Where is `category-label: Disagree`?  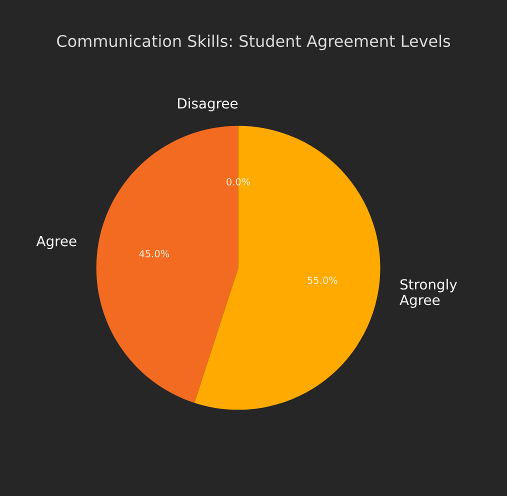 category-label: Disagree is located at coordinates (208, 105).